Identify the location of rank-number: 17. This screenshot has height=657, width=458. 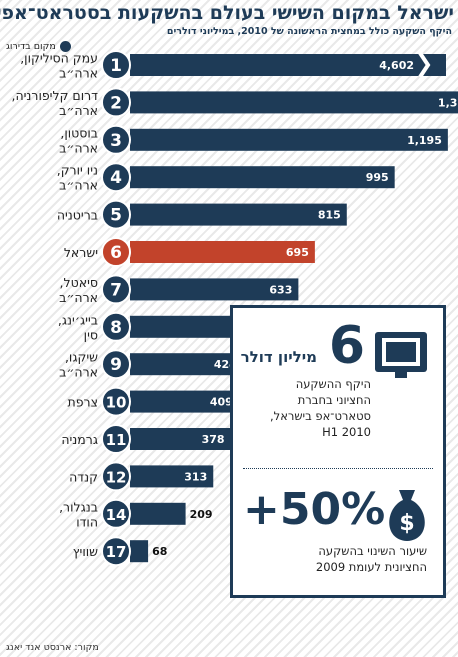
(116, 552).